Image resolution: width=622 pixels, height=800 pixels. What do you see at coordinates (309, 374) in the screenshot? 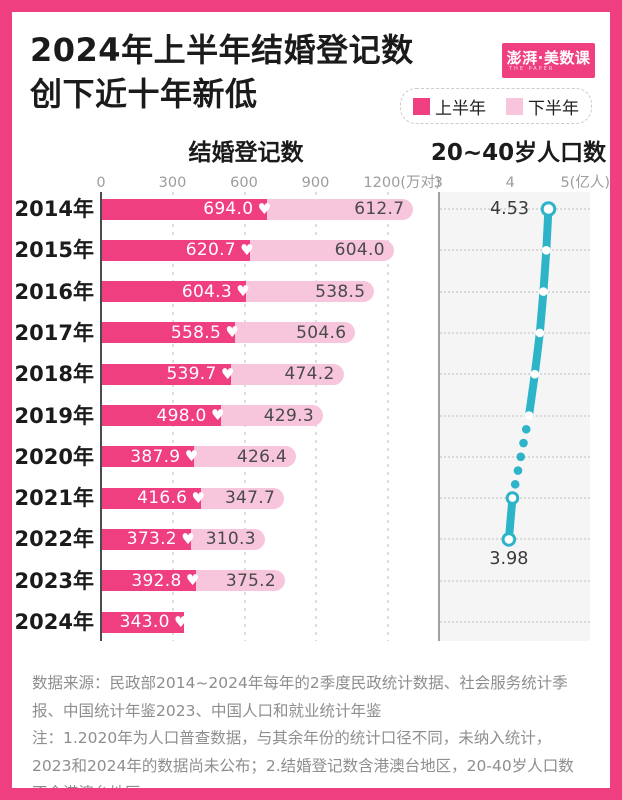
I see `second-half-value: 474.2` at bounding box center [309, 374].